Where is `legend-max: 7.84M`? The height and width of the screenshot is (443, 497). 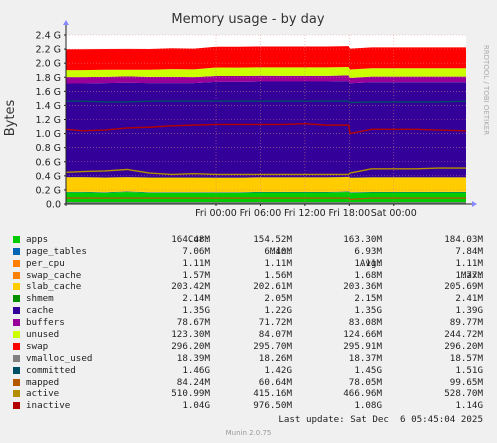 legend-max: 7.84M is located at coordinates (469, 251).